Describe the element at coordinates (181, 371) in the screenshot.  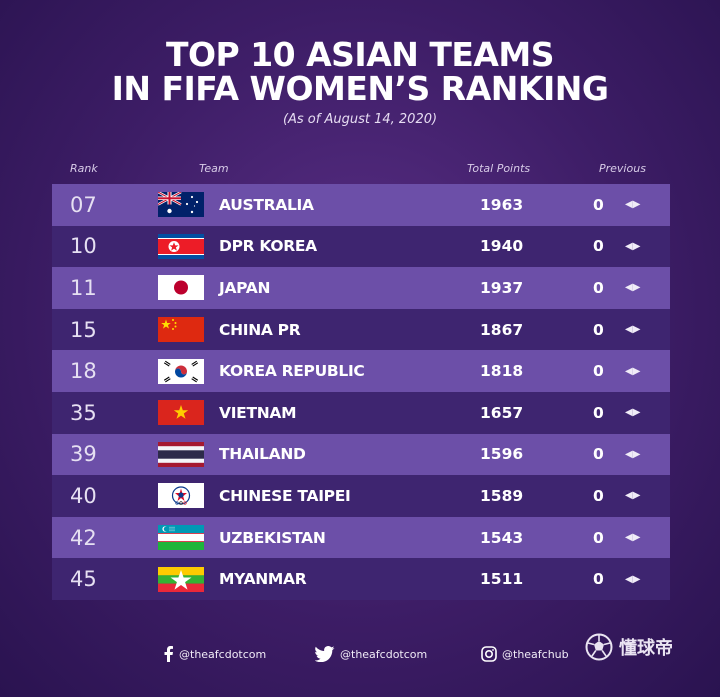
I see `south-korea-flag-icon` at that location.